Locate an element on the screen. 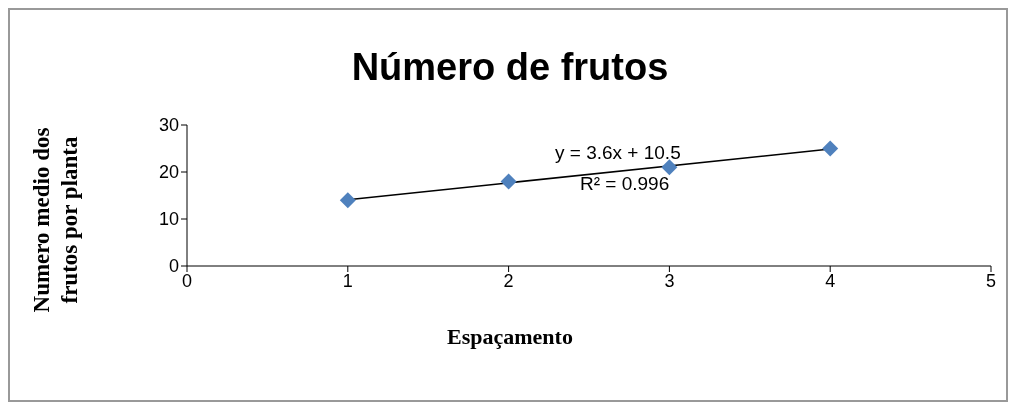 This screenshot has height=410, width=1018. annotation: y = 3.6x + 10.5 is located at coordinates (618, 153).